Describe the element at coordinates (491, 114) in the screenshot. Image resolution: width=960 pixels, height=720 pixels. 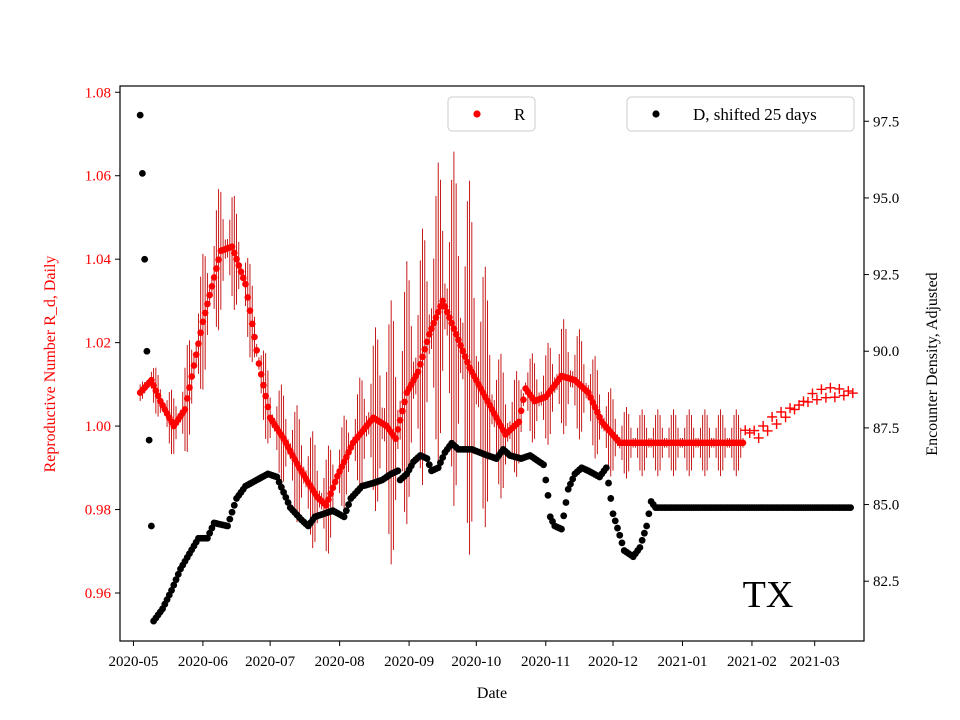
I see `legend-r: R` at that location.